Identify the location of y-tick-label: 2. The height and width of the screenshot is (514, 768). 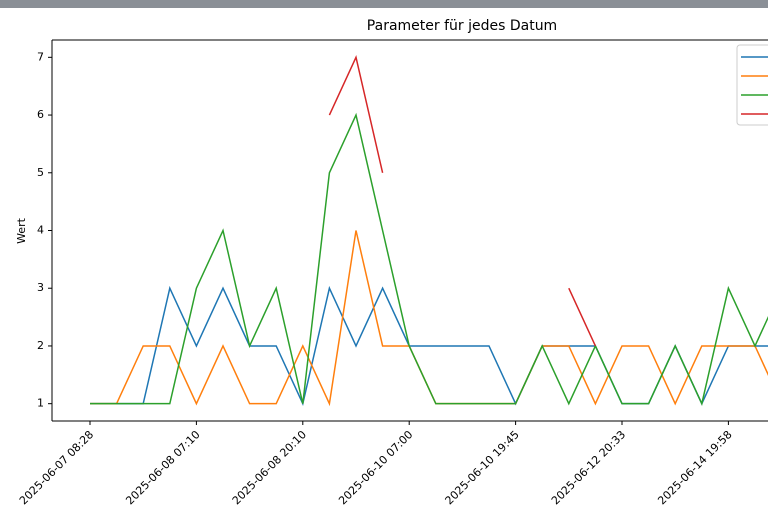
(40, 345).